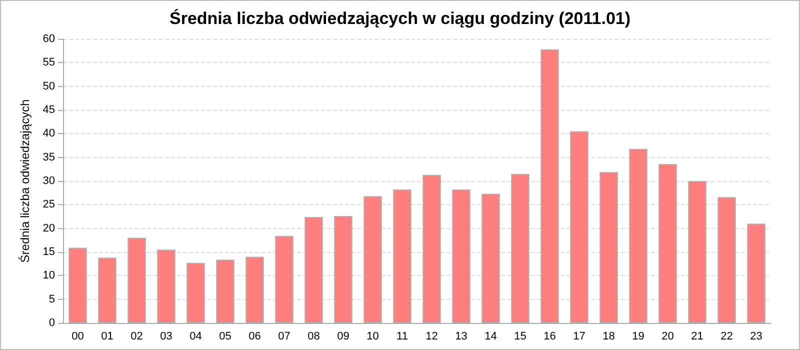  Describe the element at coordinates (579, 336) in the screenshot. I see `x-tick-label: 17` at that location.